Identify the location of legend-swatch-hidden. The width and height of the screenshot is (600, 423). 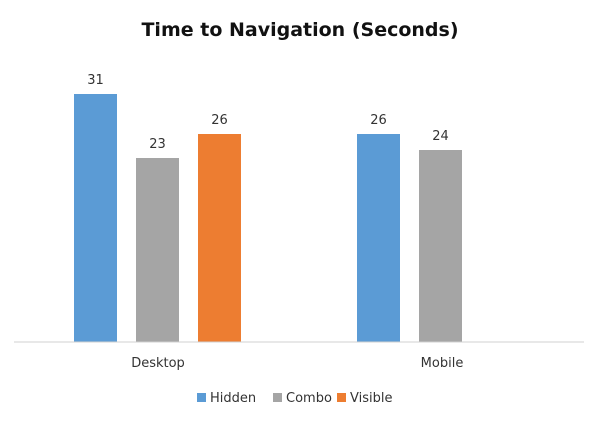
(201, 397).